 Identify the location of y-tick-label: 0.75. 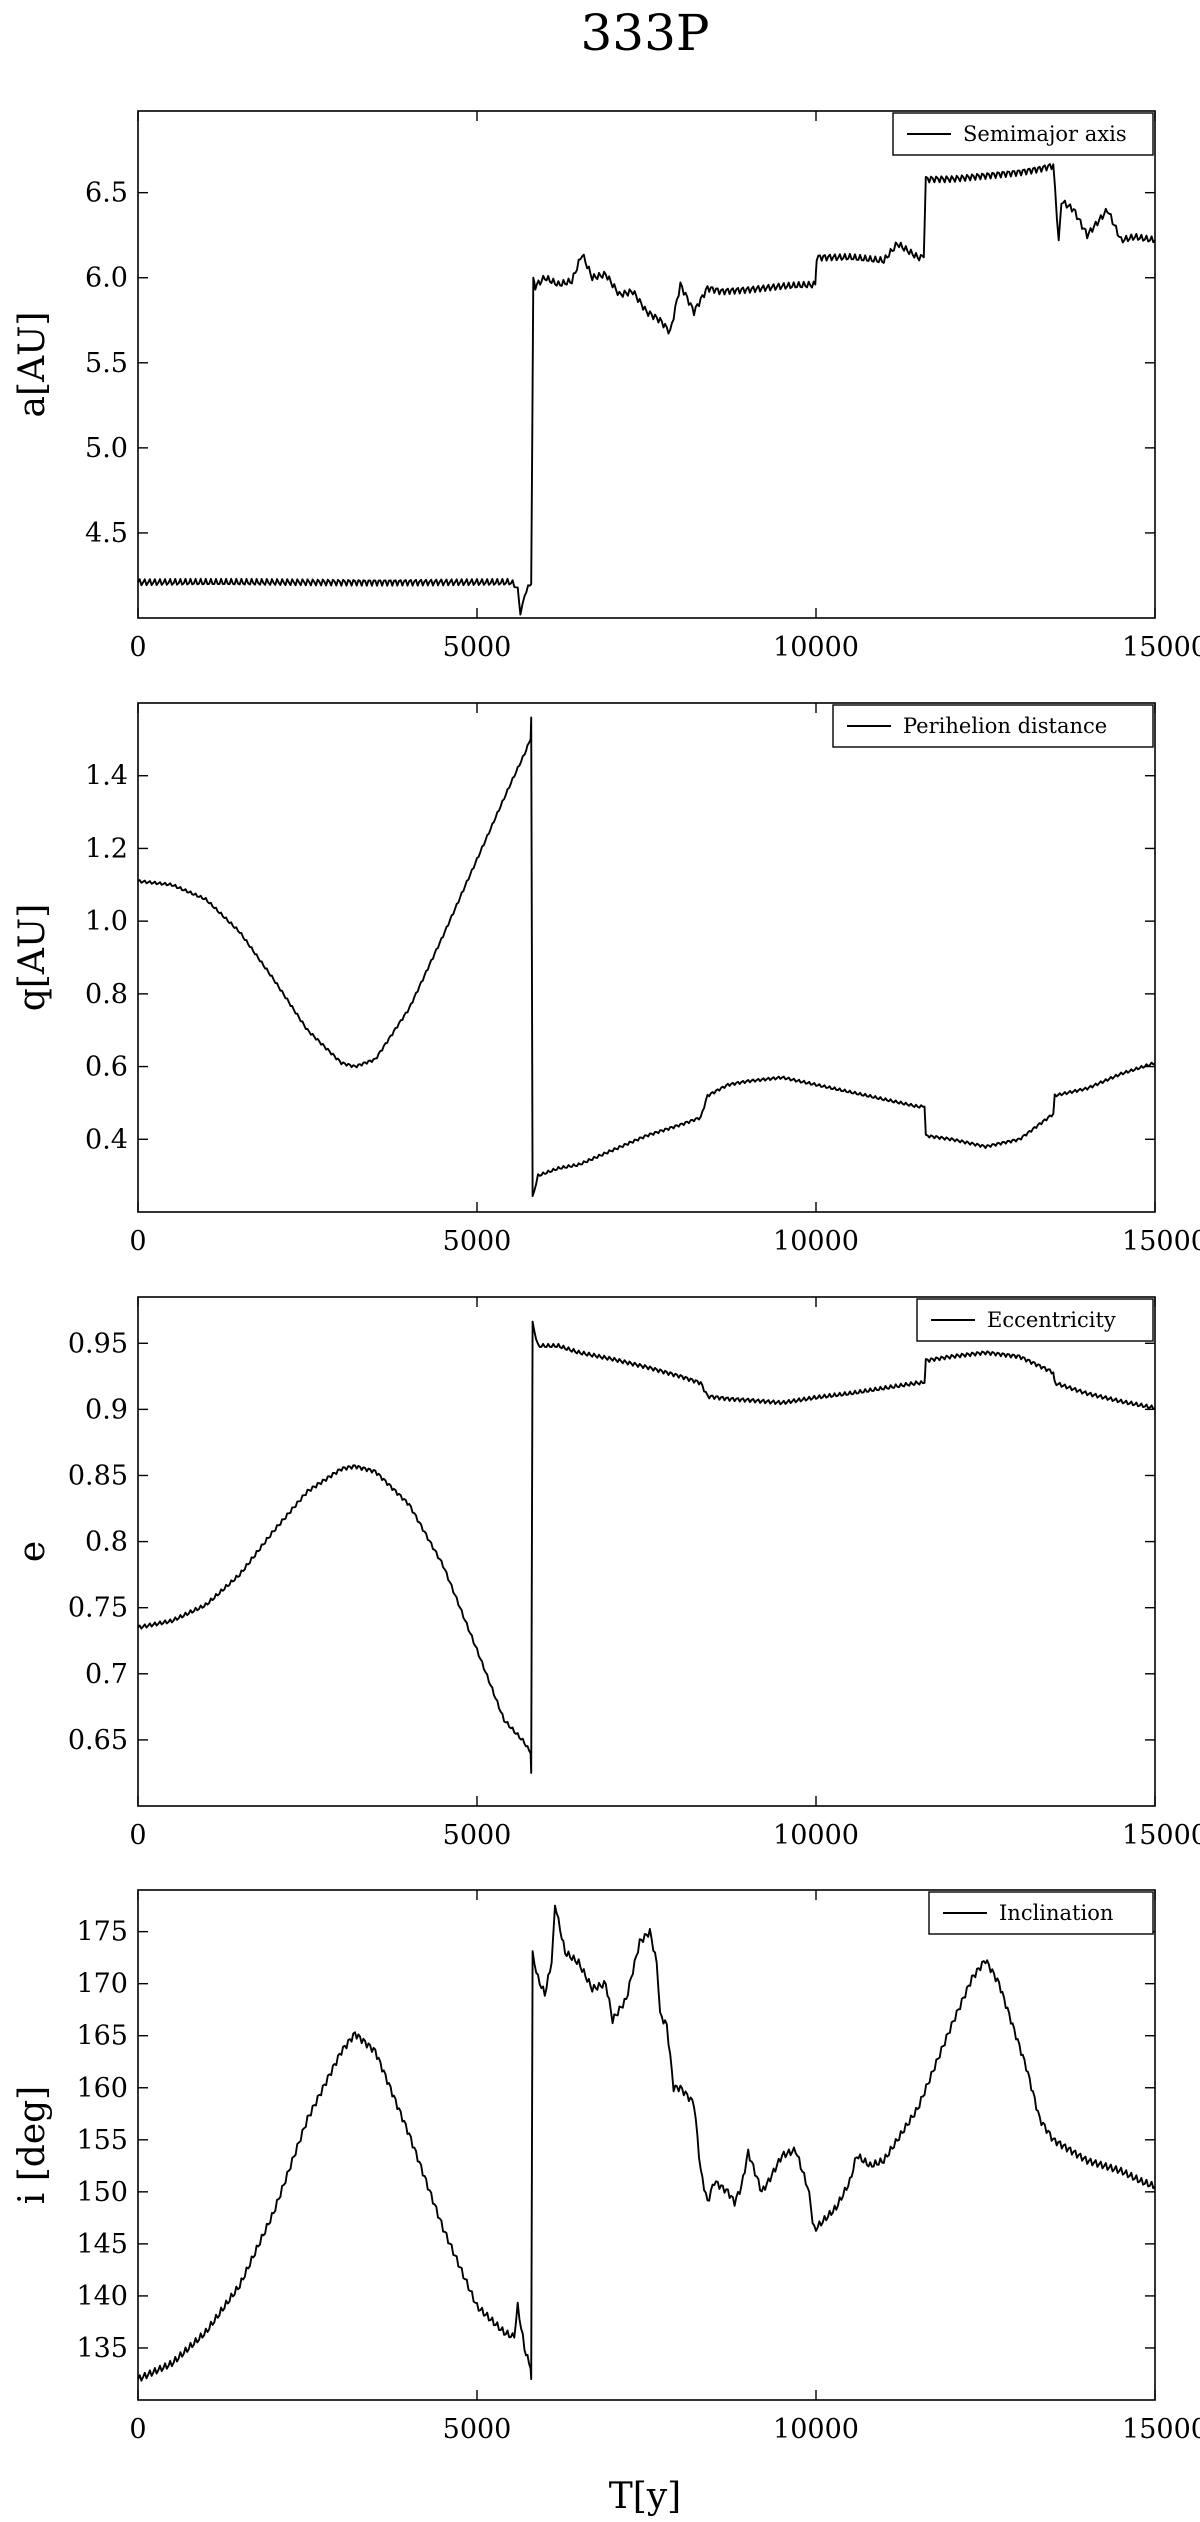
(98, 1608).